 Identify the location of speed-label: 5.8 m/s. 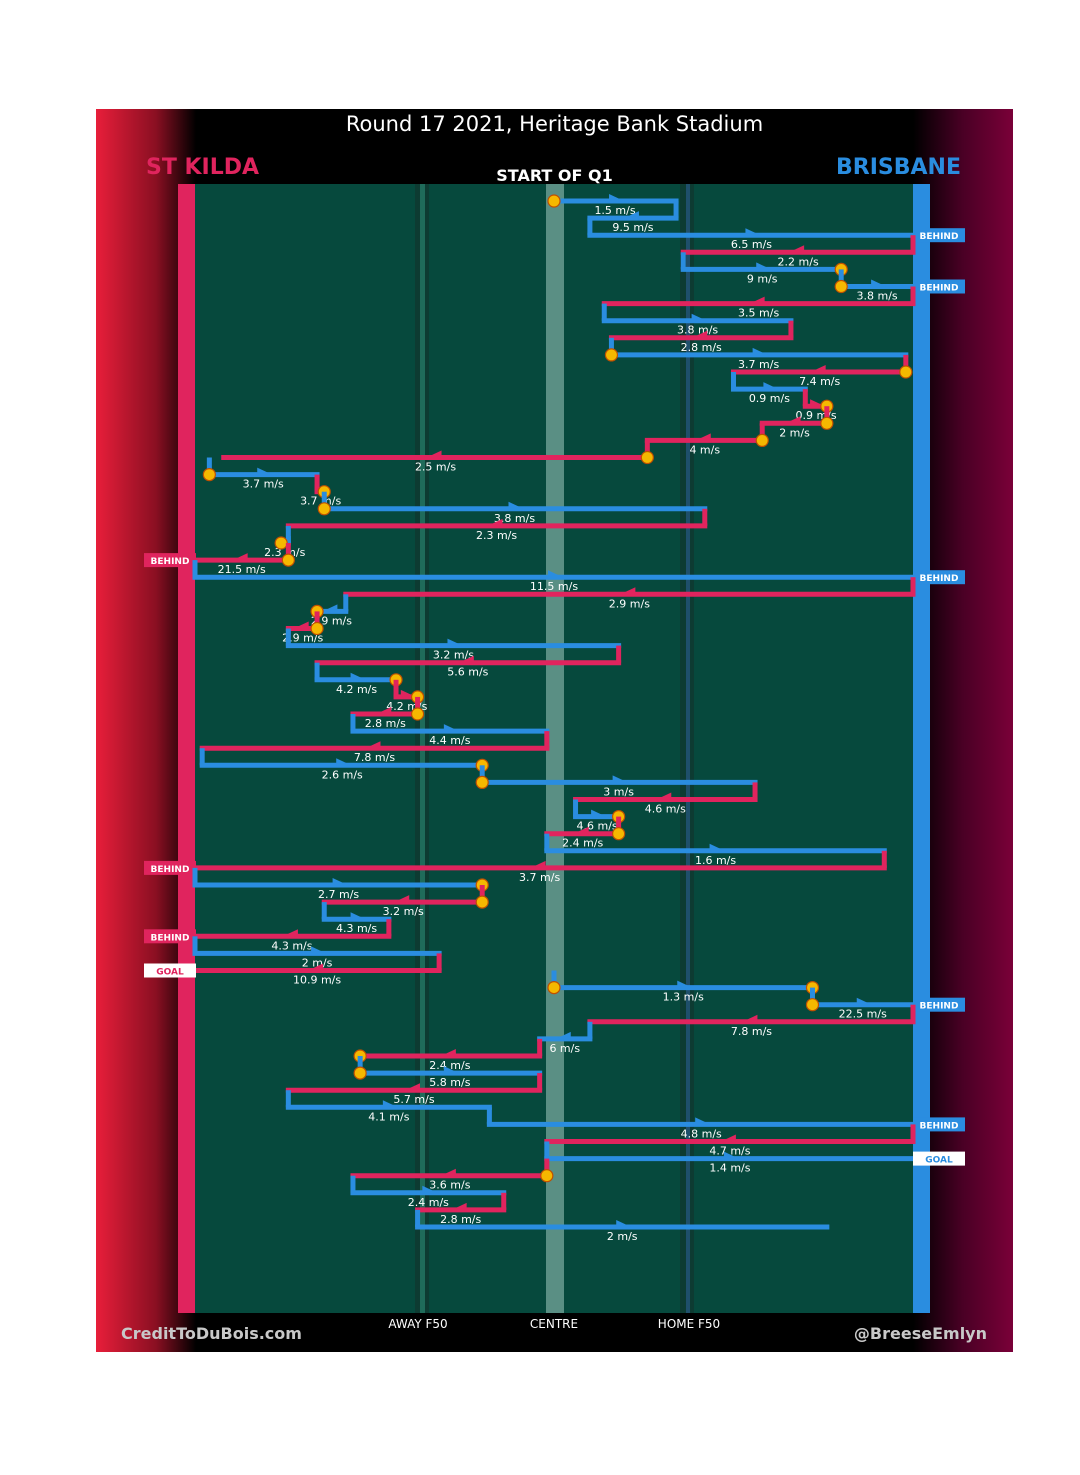
(449, 1082).